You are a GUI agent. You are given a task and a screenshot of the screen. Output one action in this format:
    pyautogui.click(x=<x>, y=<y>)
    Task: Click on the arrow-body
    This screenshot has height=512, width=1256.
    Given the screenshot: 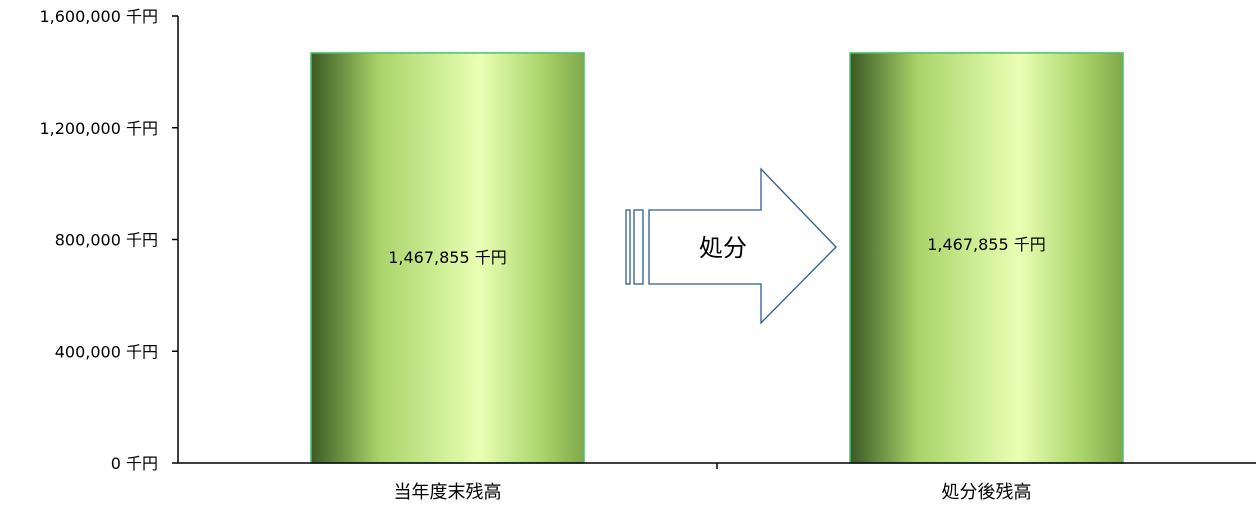 What is the action you would take?
    pyautogui.click(x=742, y=246)
    